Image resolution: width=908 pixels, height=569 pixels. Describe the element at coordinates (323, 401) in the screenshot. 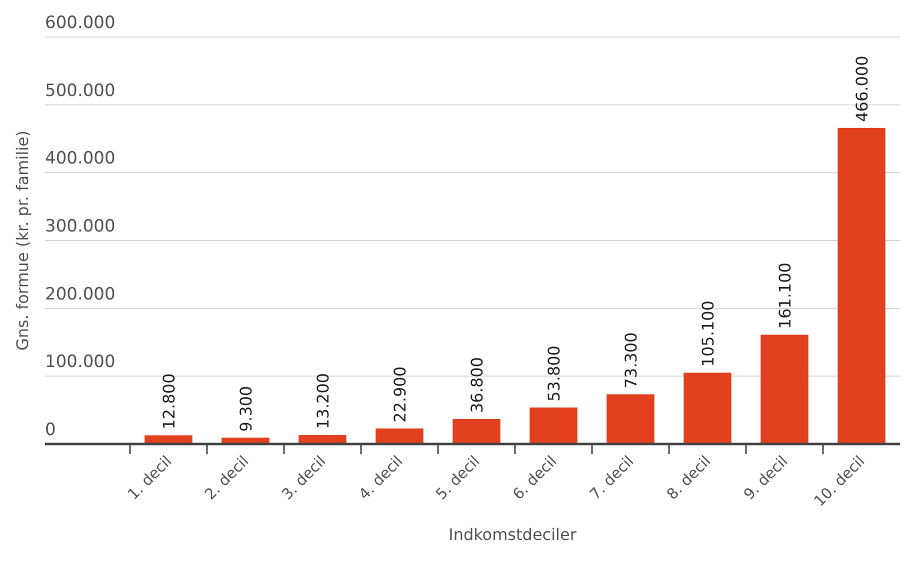

I see `data-label: 13.200` at that location.